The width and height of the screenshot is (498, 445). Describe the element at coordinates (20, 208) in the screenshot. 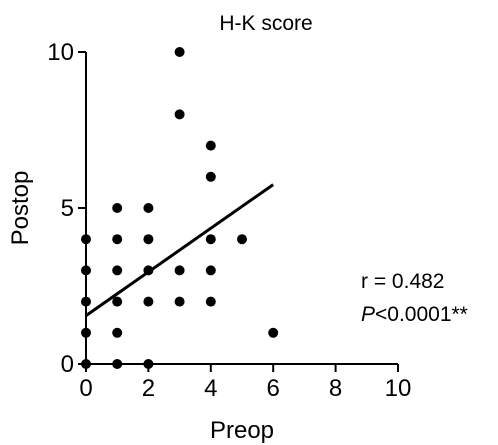

I see `y-axis-label: Postop` at that location.